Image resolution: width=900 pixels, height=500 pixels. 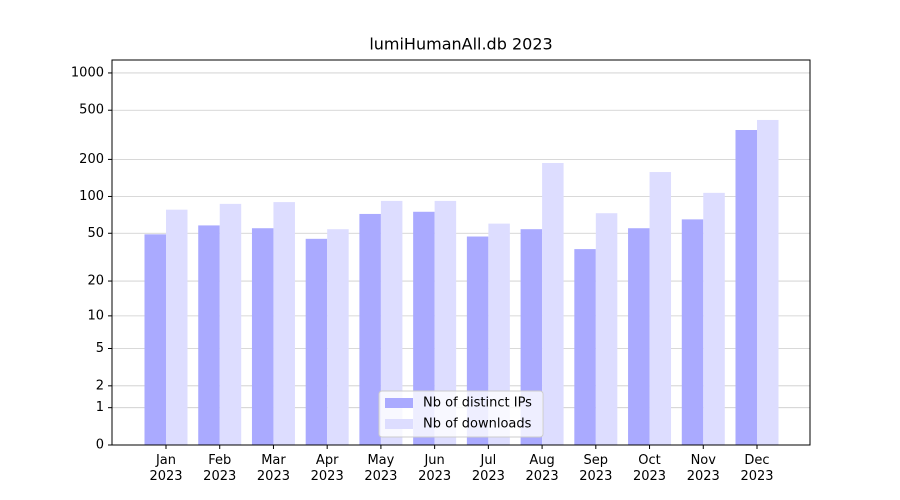 What do you see at coordinates (477, 424) in the screenshot?
I see `legend-label: Nb of downloads` at bounding box center [477, 424].